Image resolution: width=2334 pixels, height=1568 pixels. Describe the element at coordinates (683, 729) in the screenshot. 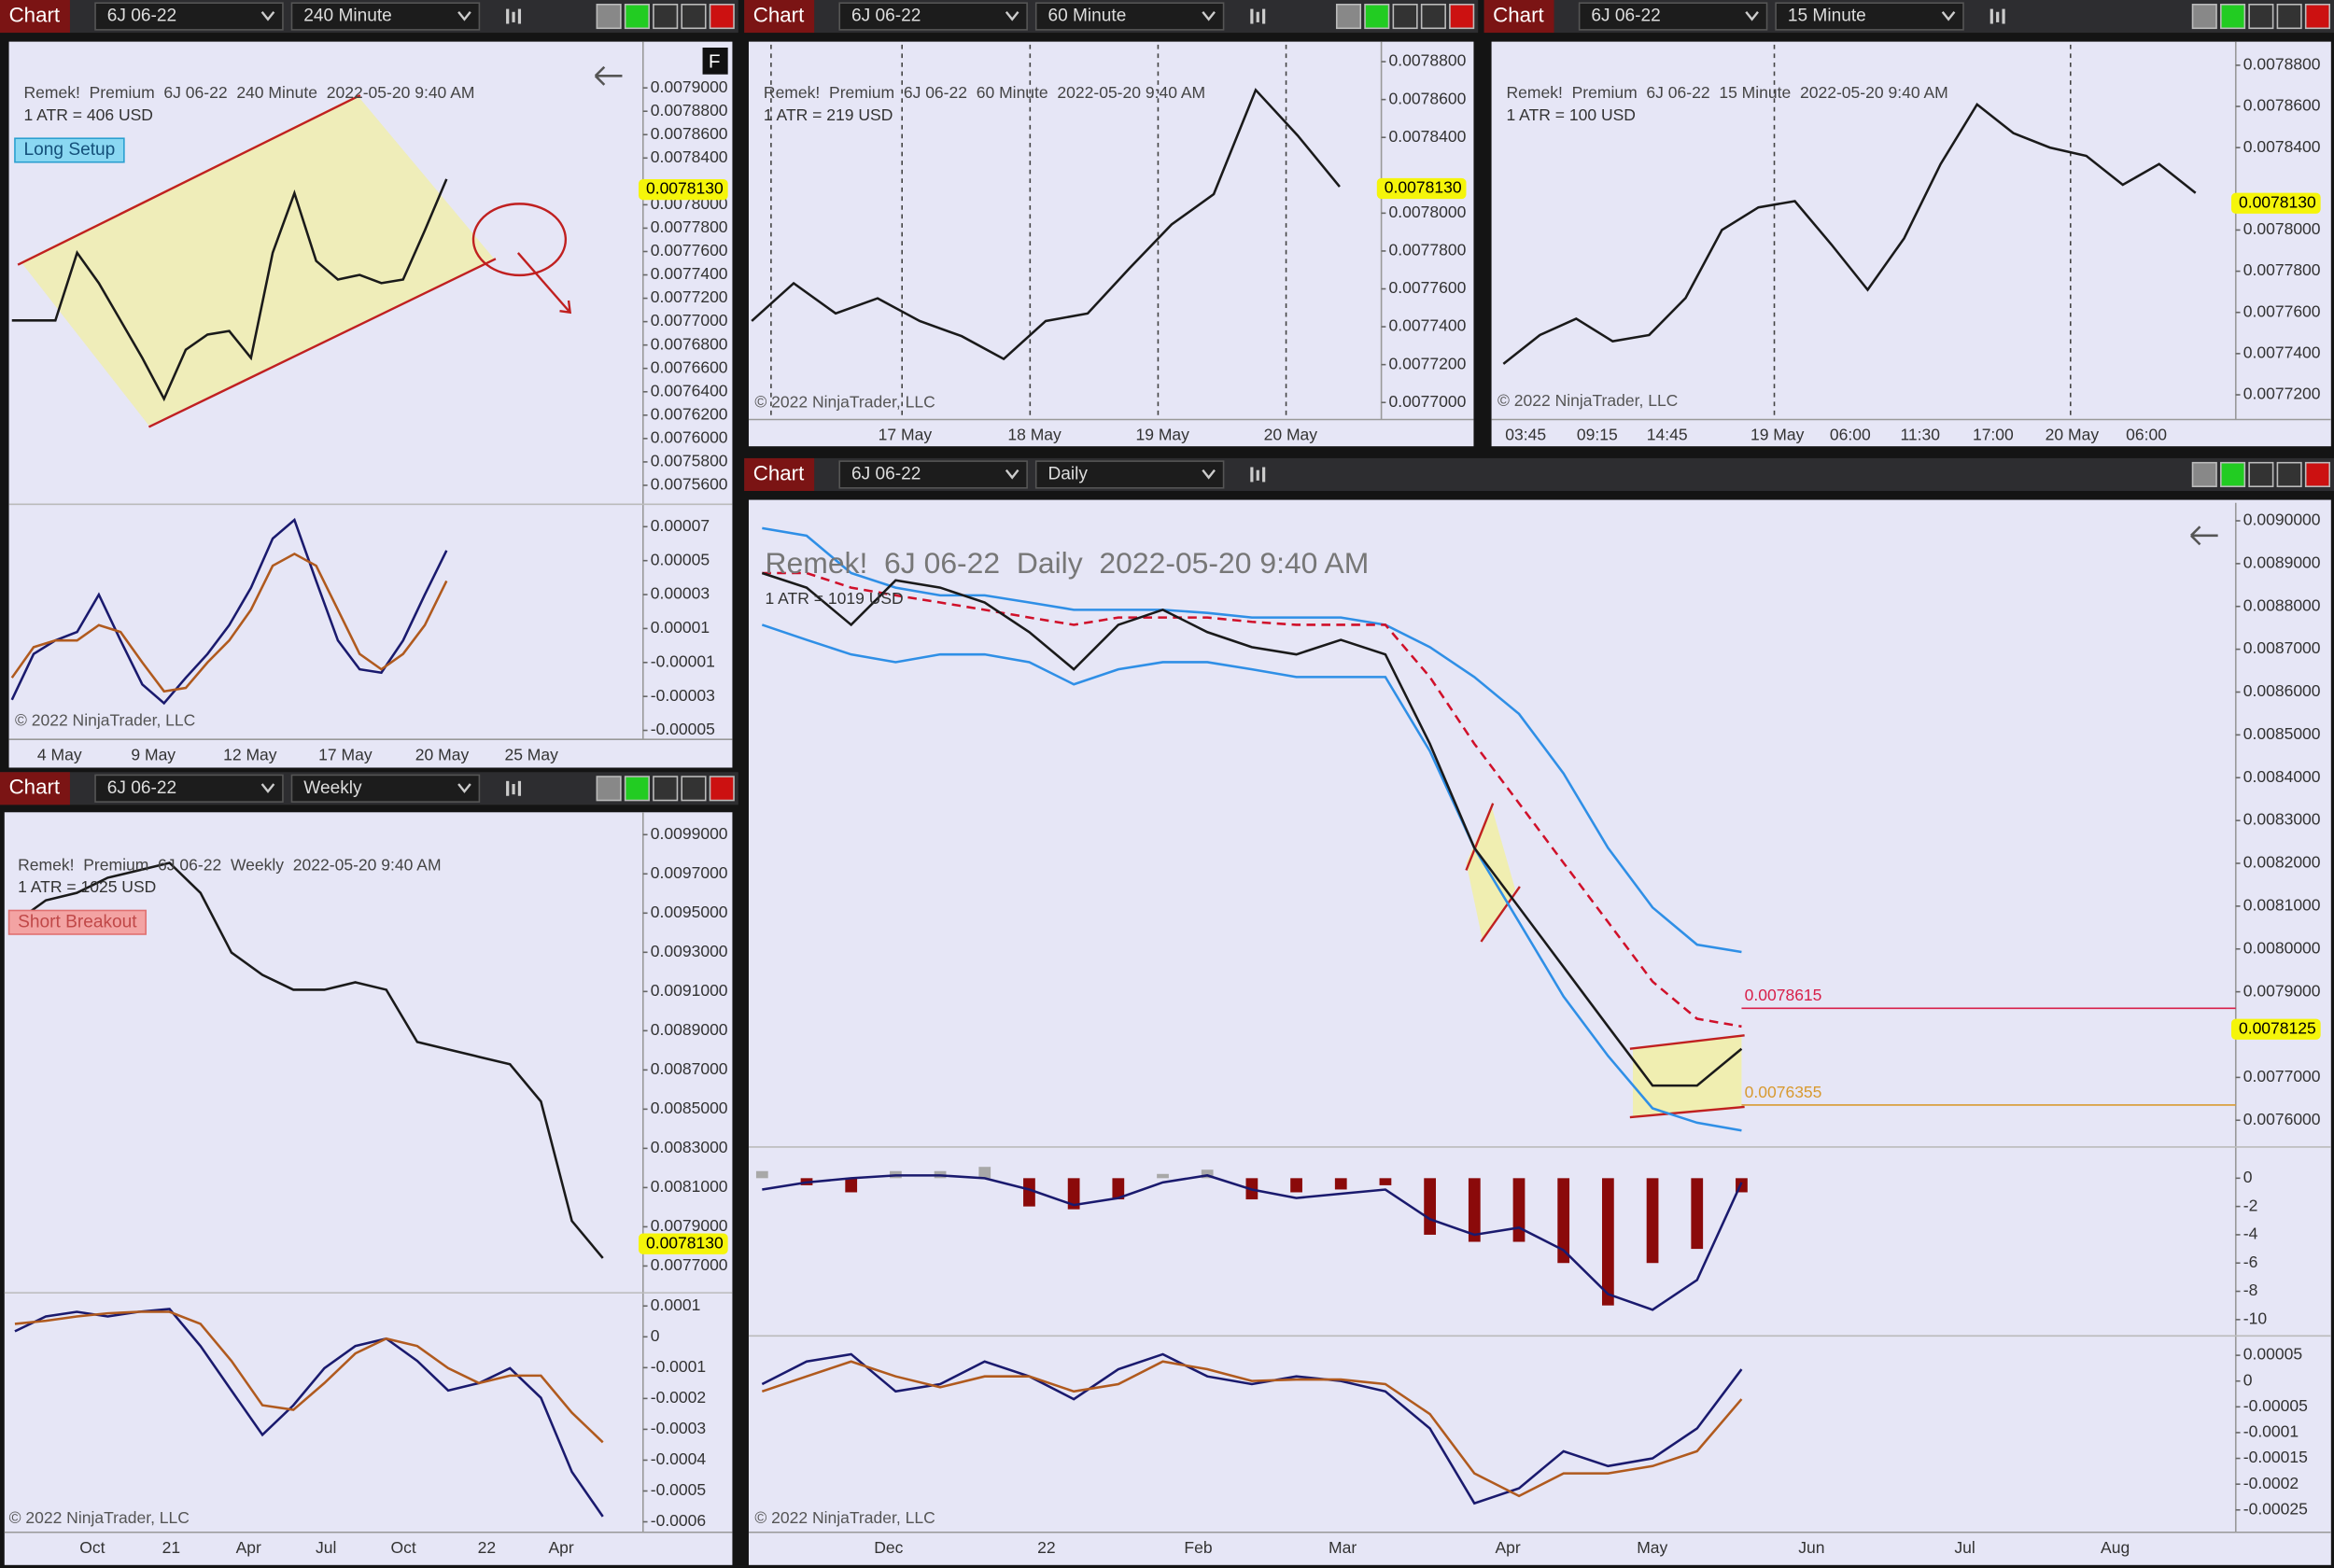

I see `y-tick-label: -0.00005` at that location.